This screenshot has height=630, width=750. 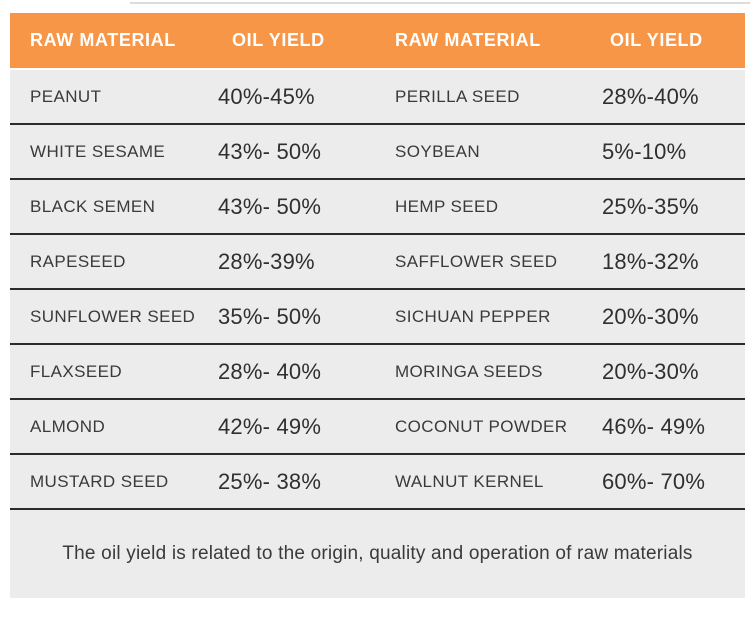 I want to click on table-row: FLAXSEED 28%- 40% MORINGA SEEDS 20%-30%, so click(x=377, y=372).